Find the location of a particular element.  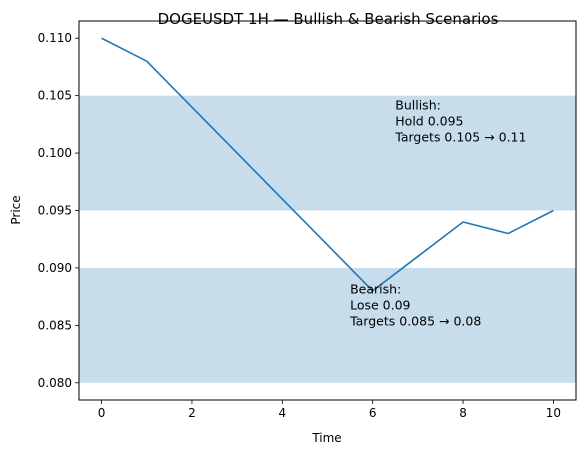

y-tick-label: 0.090 is located at coordinates (55, 268).